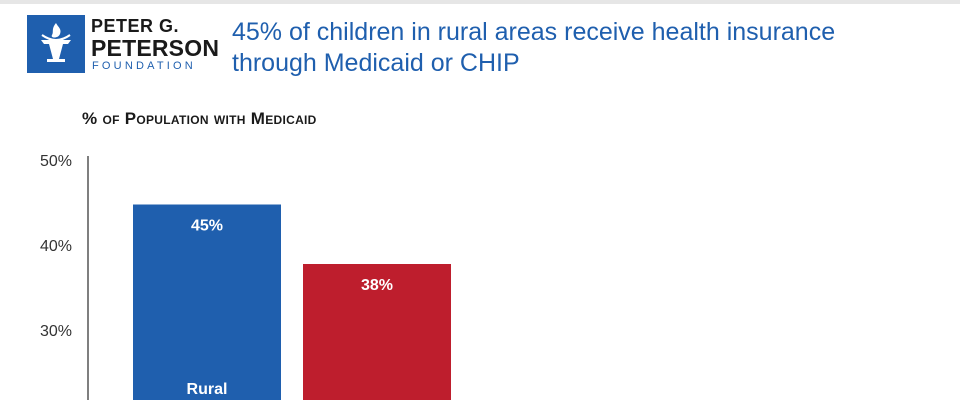 This screenshot has height=400, width=960. Describe the element at coordinates (56, 161) in the screenshot. I see `y-tick-label: 50%` at that location.